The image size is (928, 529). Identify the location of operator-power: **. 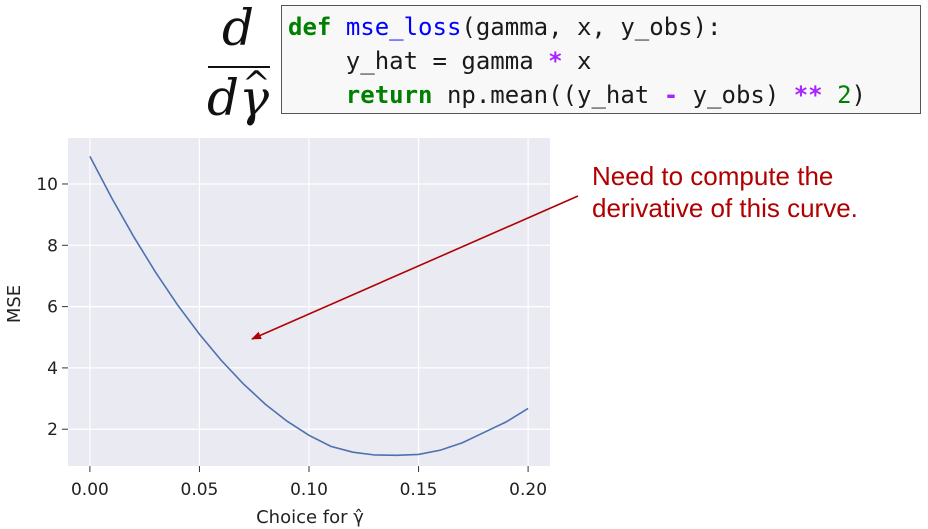
(808, 95).